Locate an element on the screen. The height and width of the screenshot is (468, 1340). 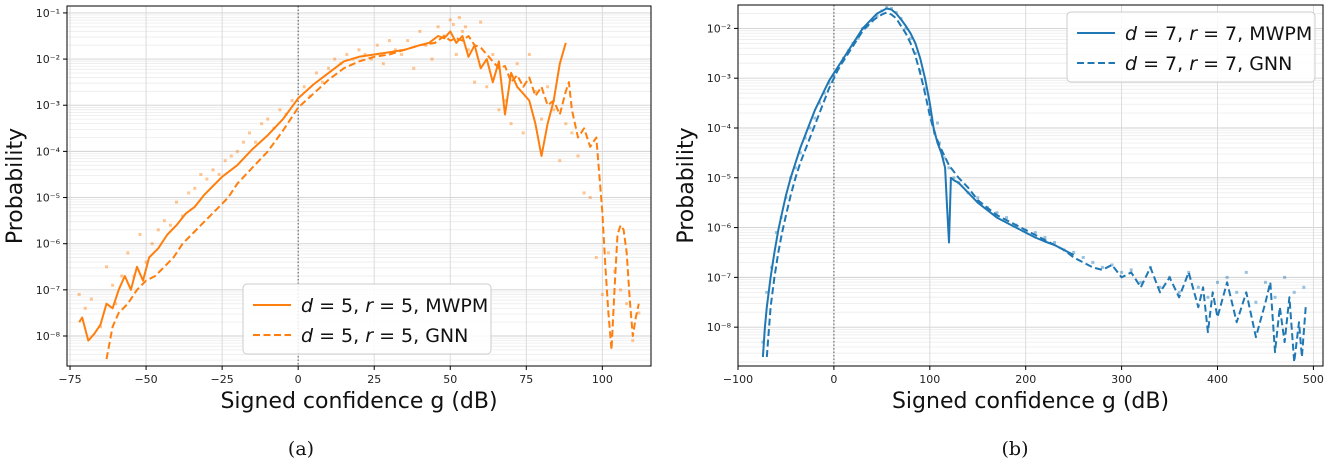
y-tick-label: 10⁻⁸ is located at coordinates (719, 327).